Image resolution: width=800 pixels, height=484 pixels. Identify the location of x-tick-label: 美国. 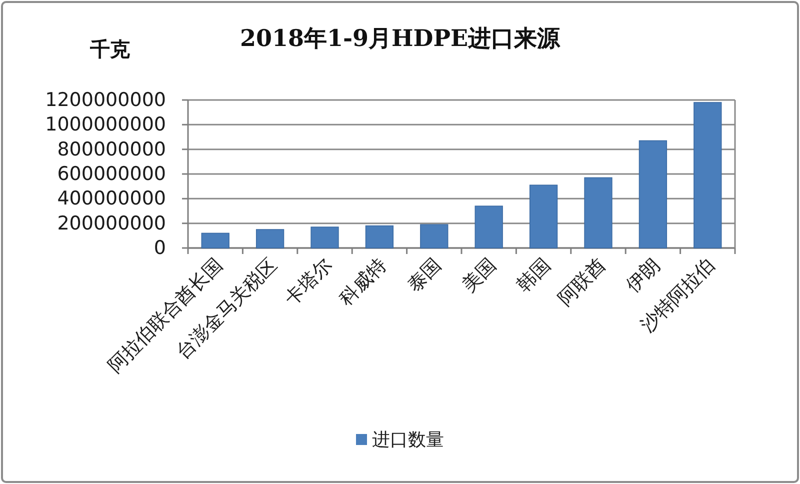
(479, 275).